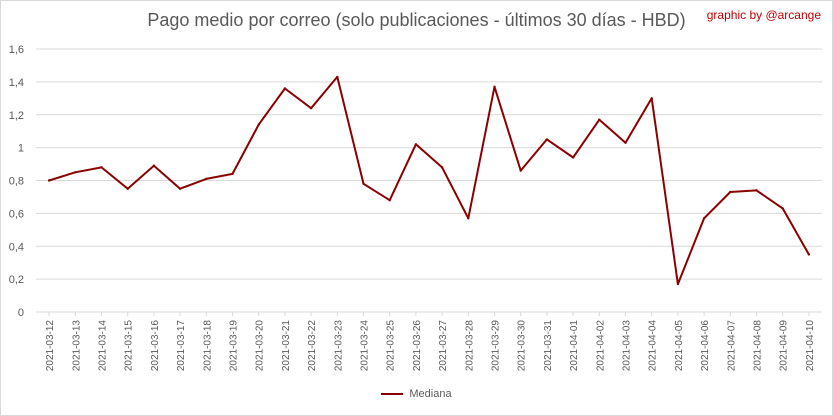 The height and width of the screenshot is (416, 833). Describe the element at coordinates (758, 346) in the screenshot. I see `x-tick-label: 2021-04-08` at that location.